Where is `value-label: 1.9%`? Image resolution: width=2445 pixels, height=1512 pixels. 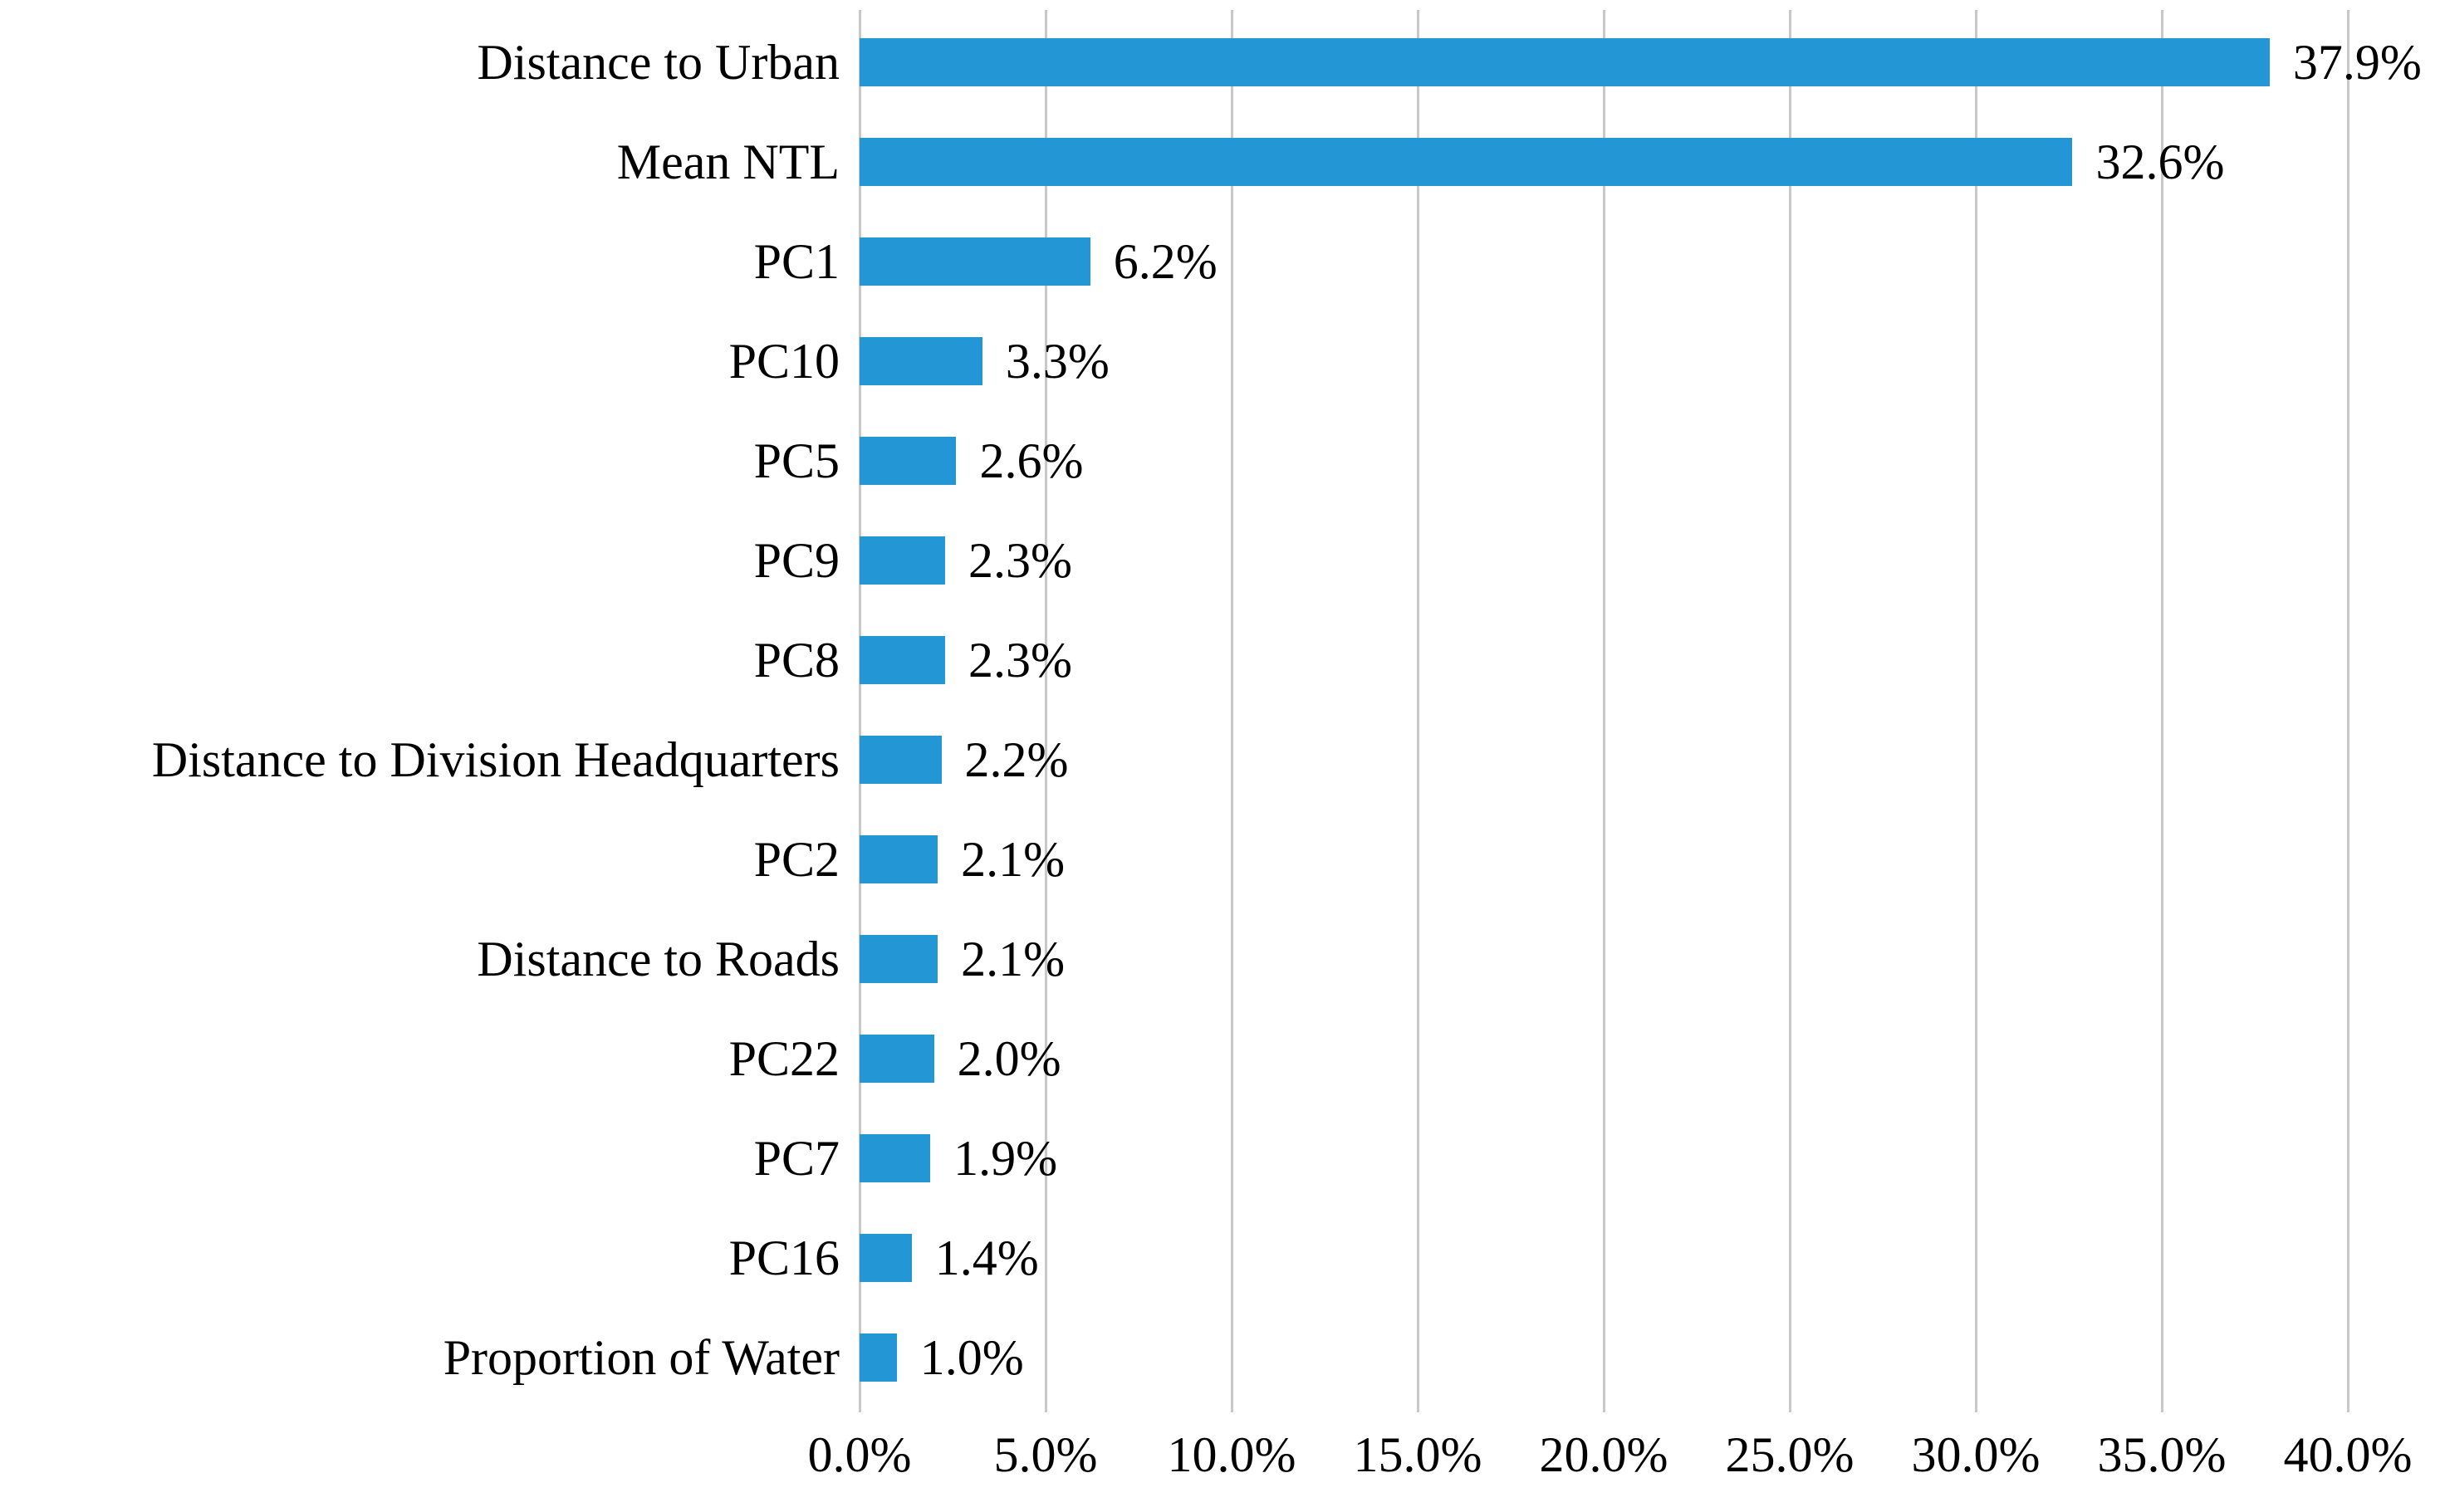
value-label: 1.9% is located at coordinates (1005, 1158).